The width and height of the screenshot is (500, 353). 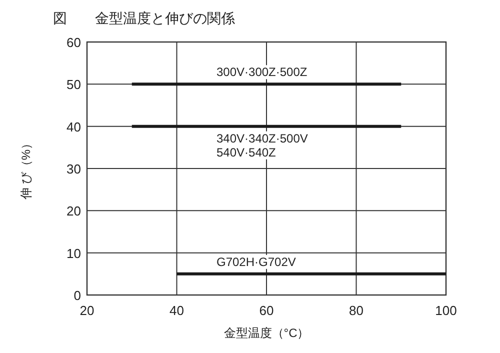 I want to click on x-tick-label: 60, so click(x=266, y=310).